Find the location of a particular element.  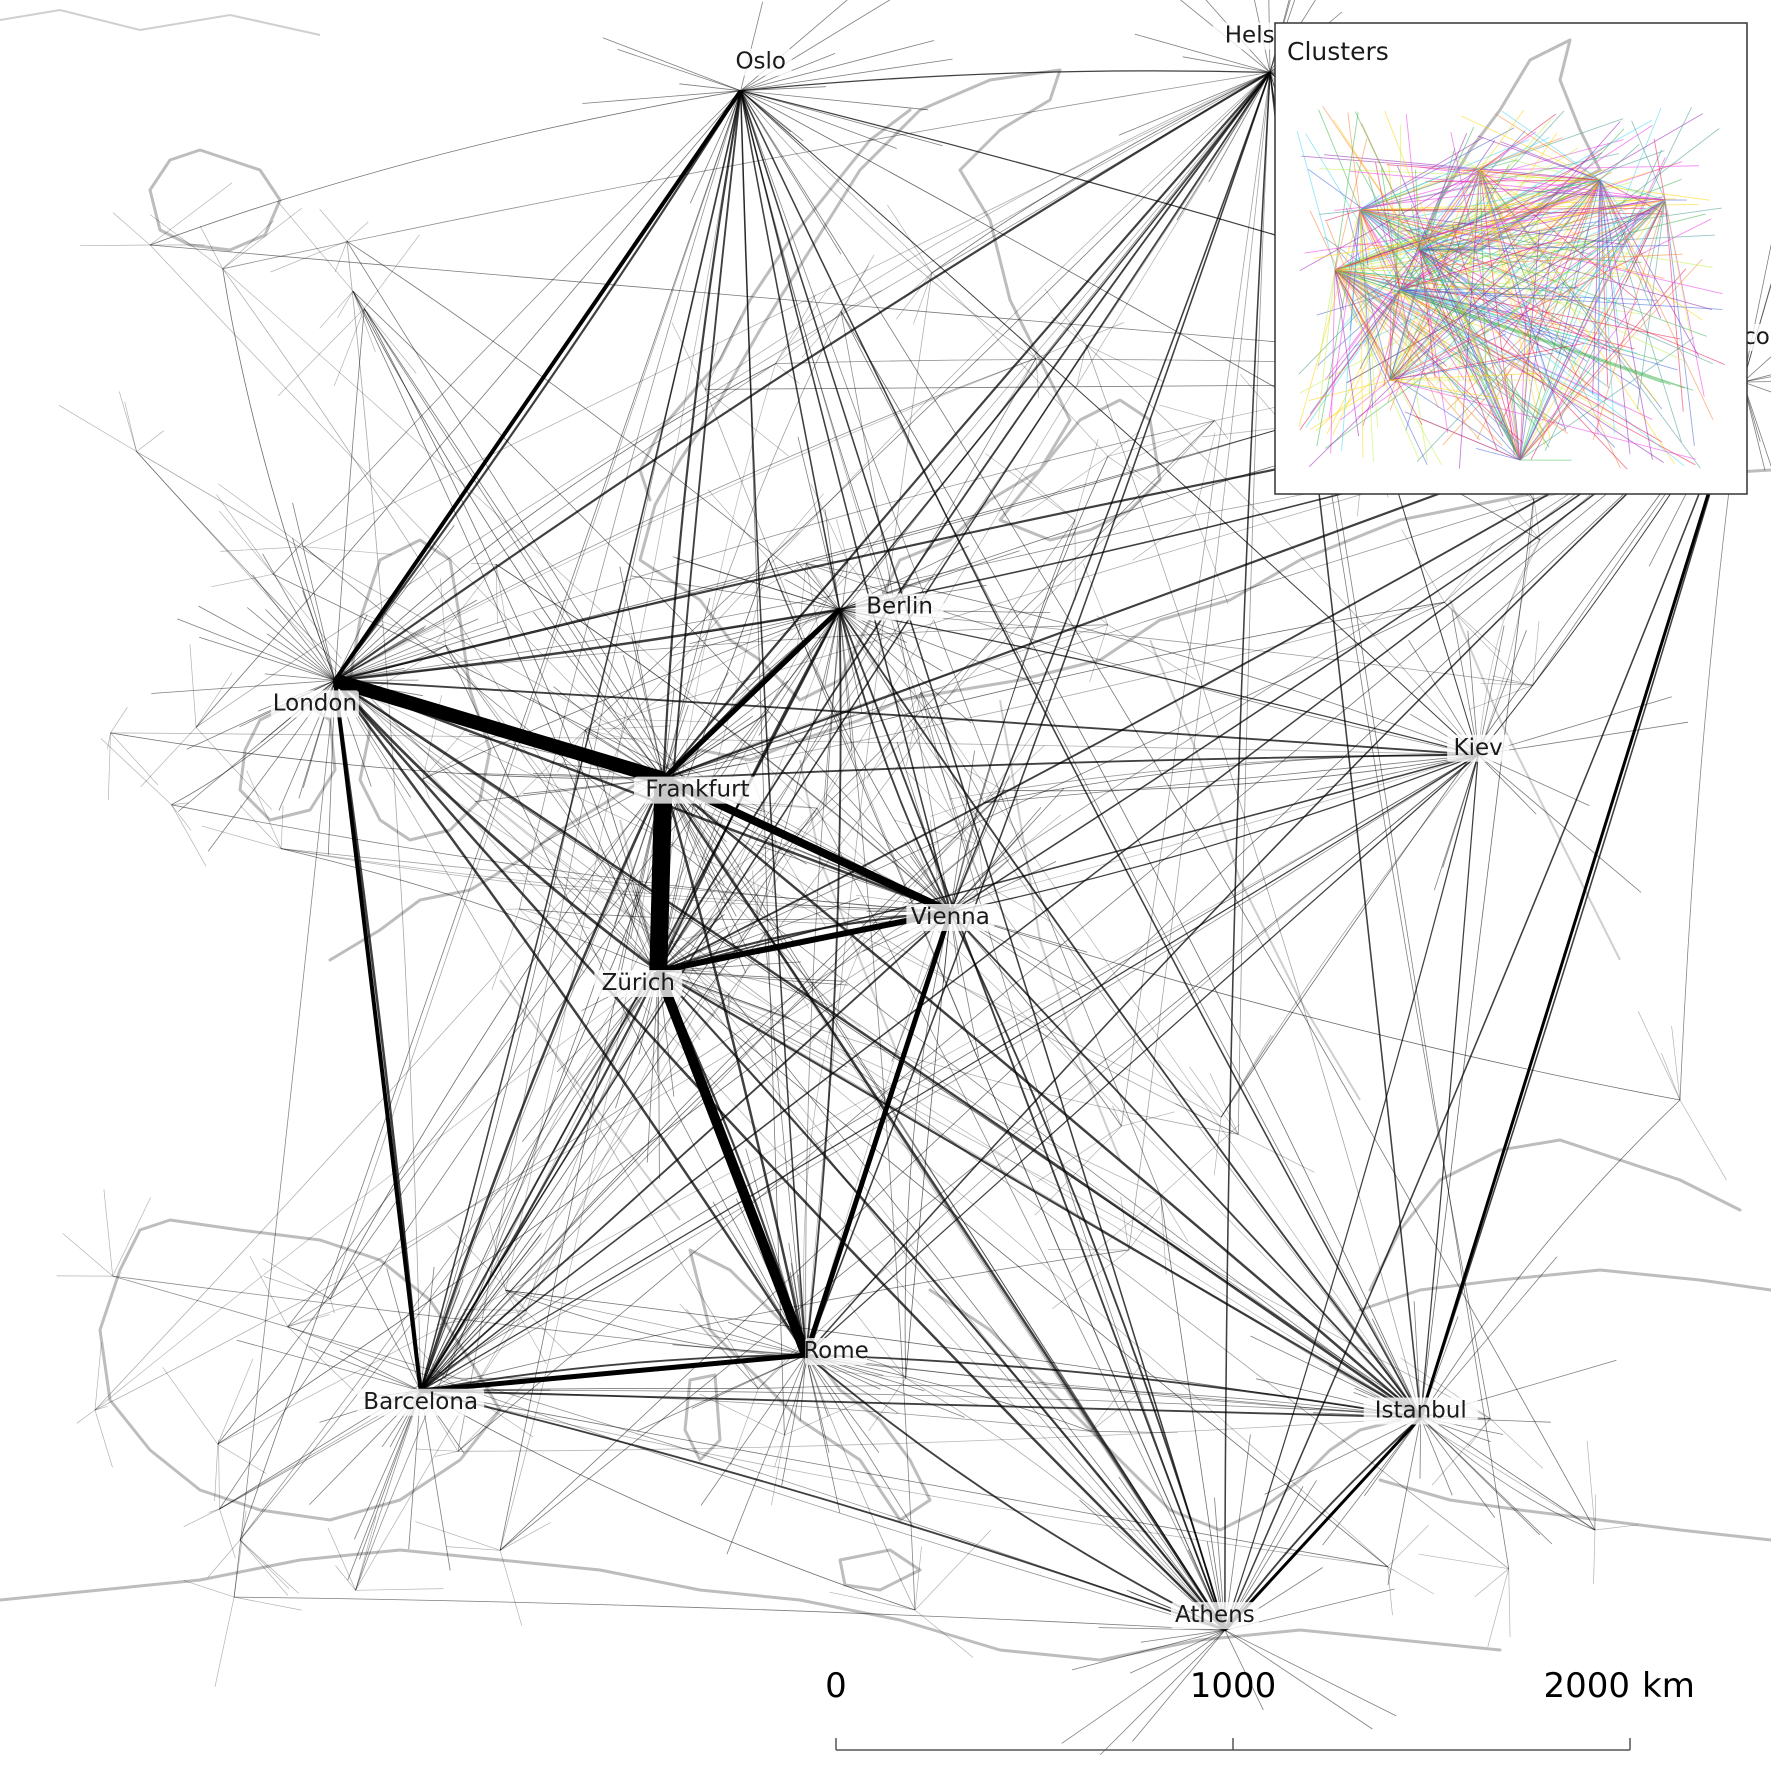

coastline-sardinia is located at coordinates (702, 1417).